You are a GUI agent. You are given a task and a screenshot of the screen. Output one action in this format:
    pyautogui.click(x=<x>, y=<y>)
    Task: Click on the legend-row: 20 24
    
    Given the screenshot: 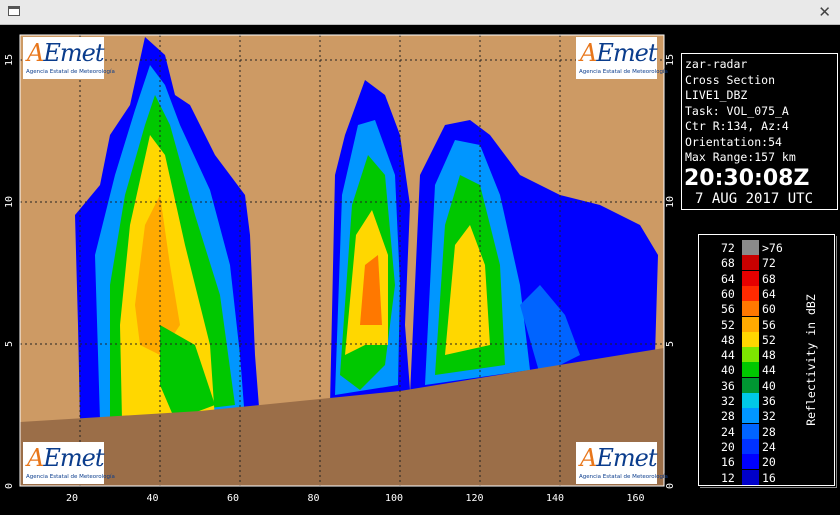 What is the action you would take?
    pyautogui.click(x=749, y=446)
    